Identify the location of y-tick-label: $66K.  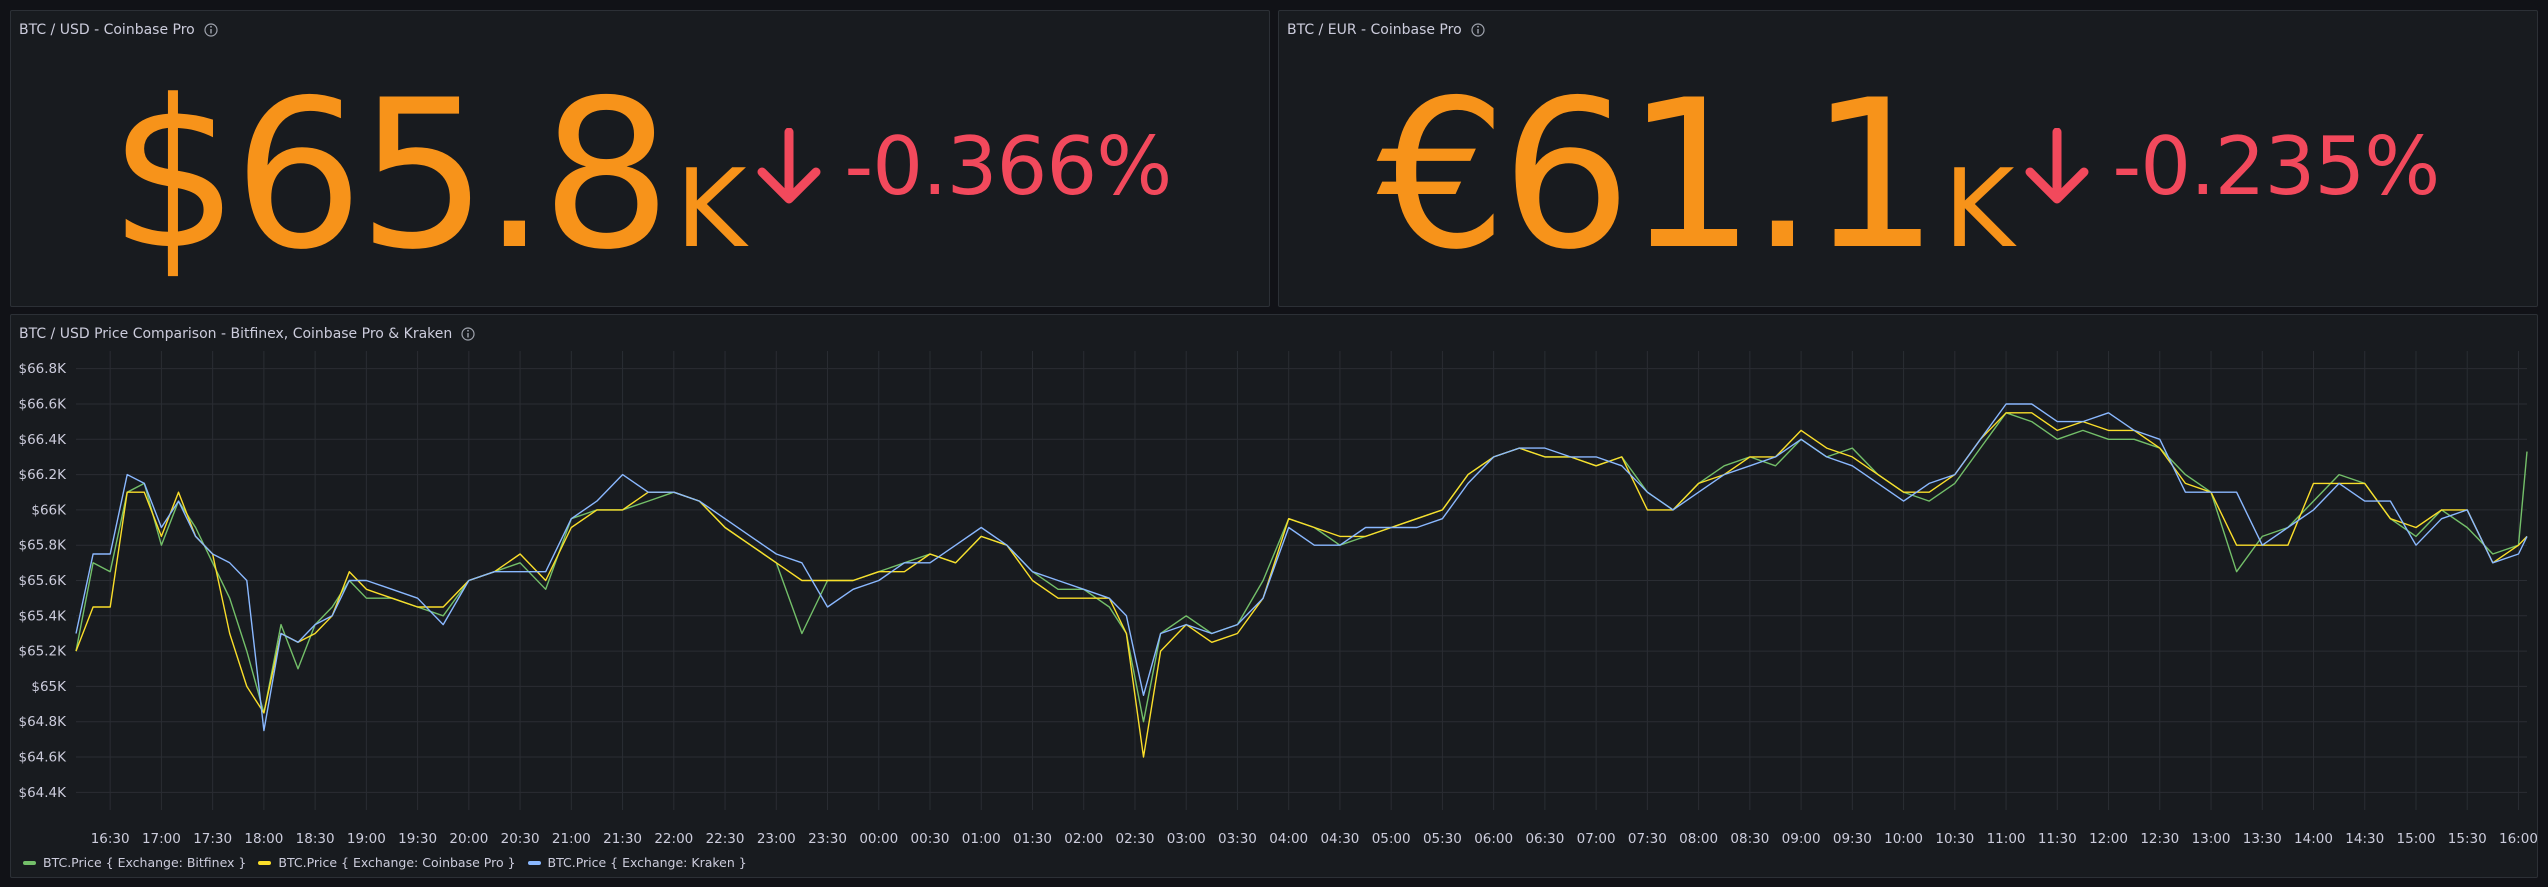
(49, 510).